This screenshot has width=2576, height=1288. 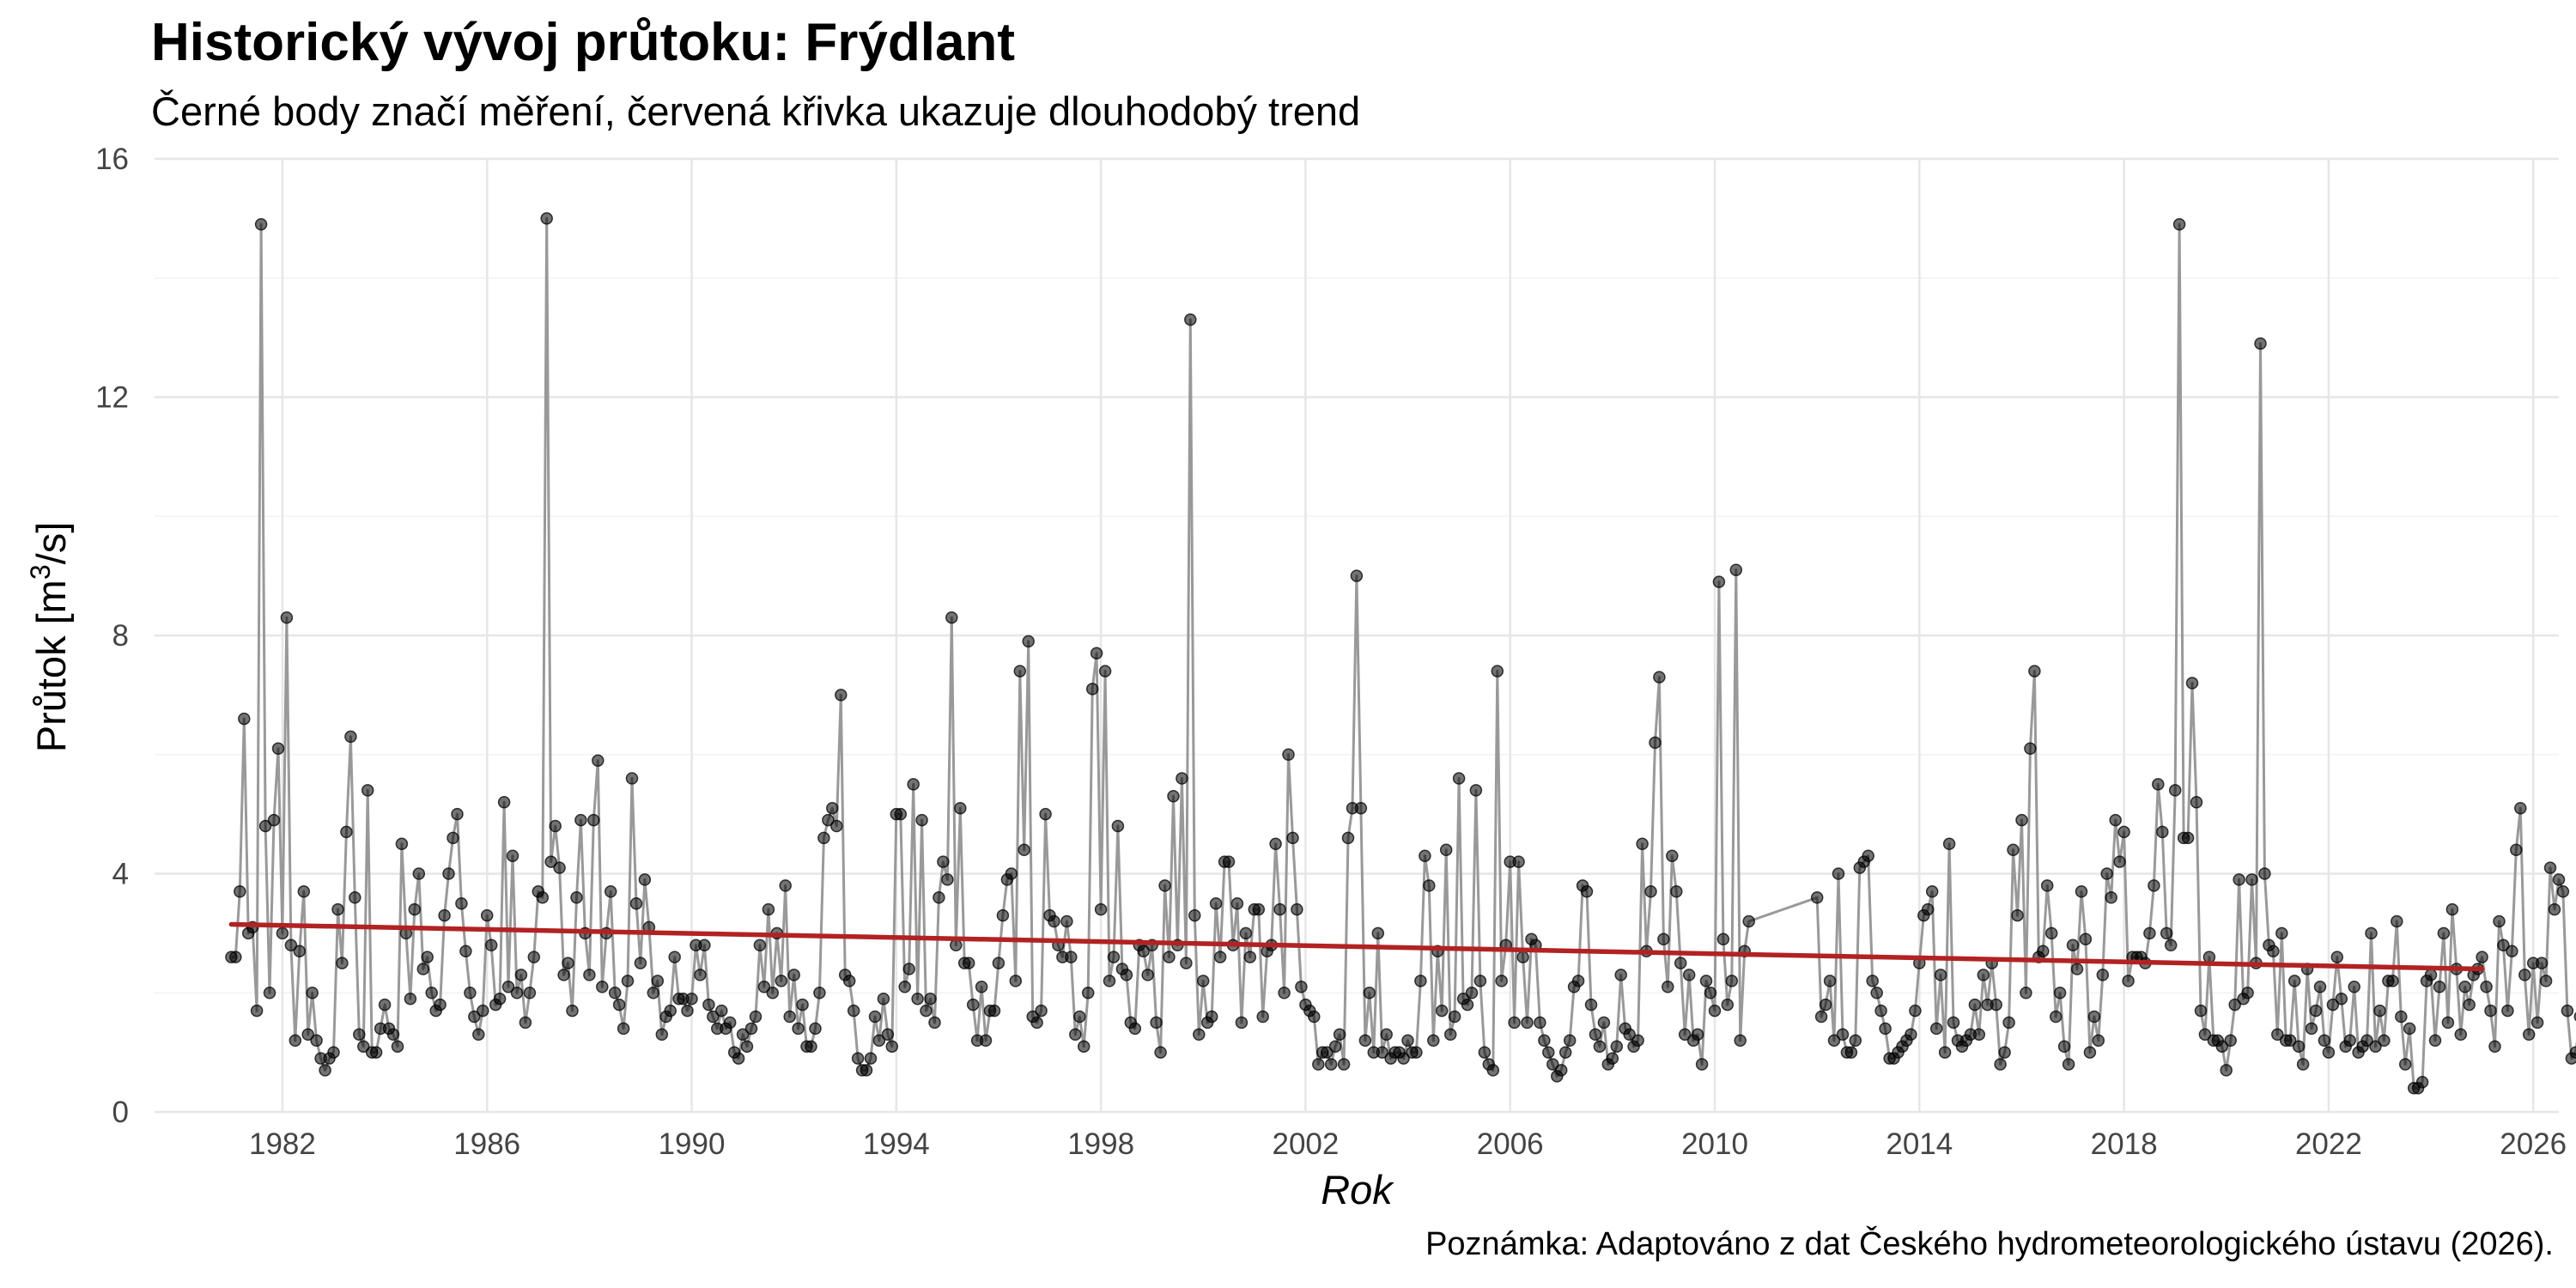 What do you see at coordinates (486, 1144) in the screenshot?
I see `x-tick-label: 1986` at bounding box center [486, 1144].